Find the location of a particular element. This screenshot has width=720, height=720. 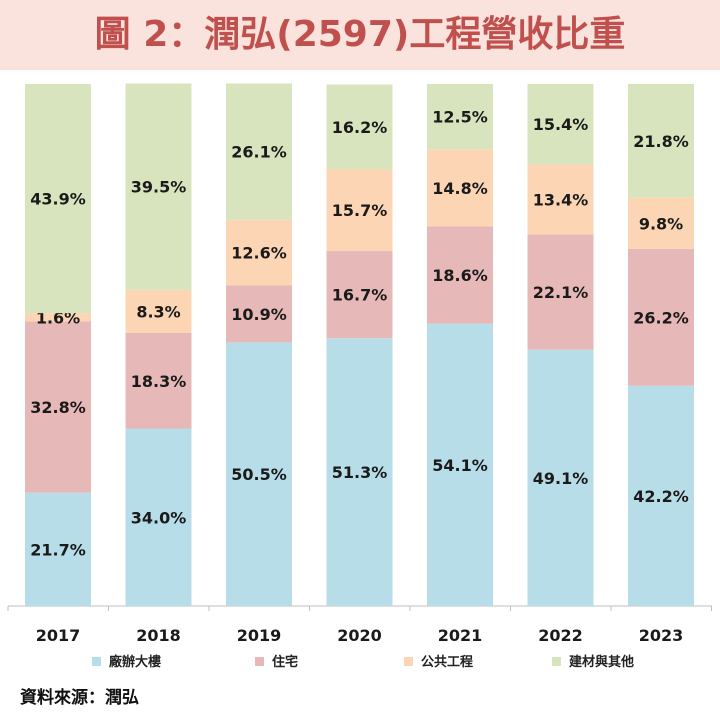

bar-segment-2018-廠辦大樓 is located at coordinates (158, 517).